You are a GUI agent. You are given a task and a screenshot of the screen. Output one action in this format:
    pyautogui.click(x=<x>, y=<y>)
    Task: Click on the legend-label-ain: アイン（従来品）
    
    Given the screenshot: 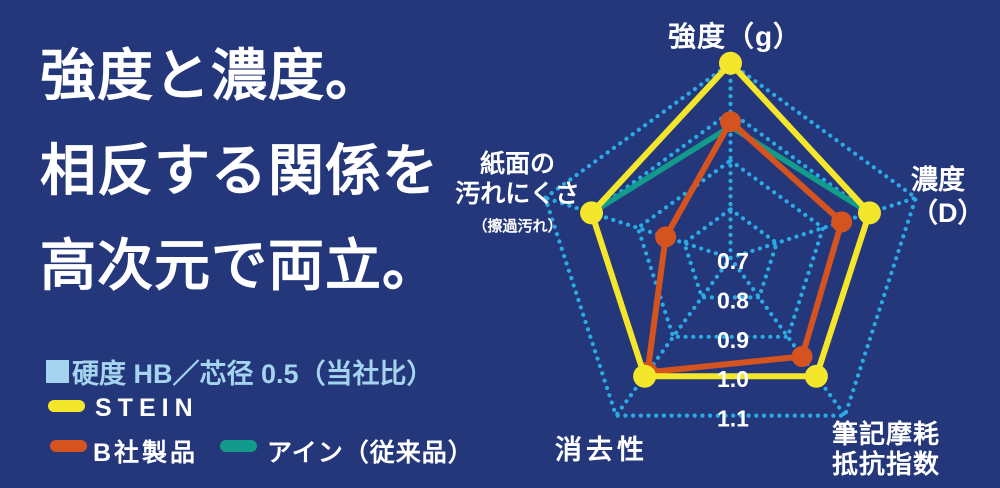 What is the action you would take?
    pyautogui.click(x=370, y=453)
    